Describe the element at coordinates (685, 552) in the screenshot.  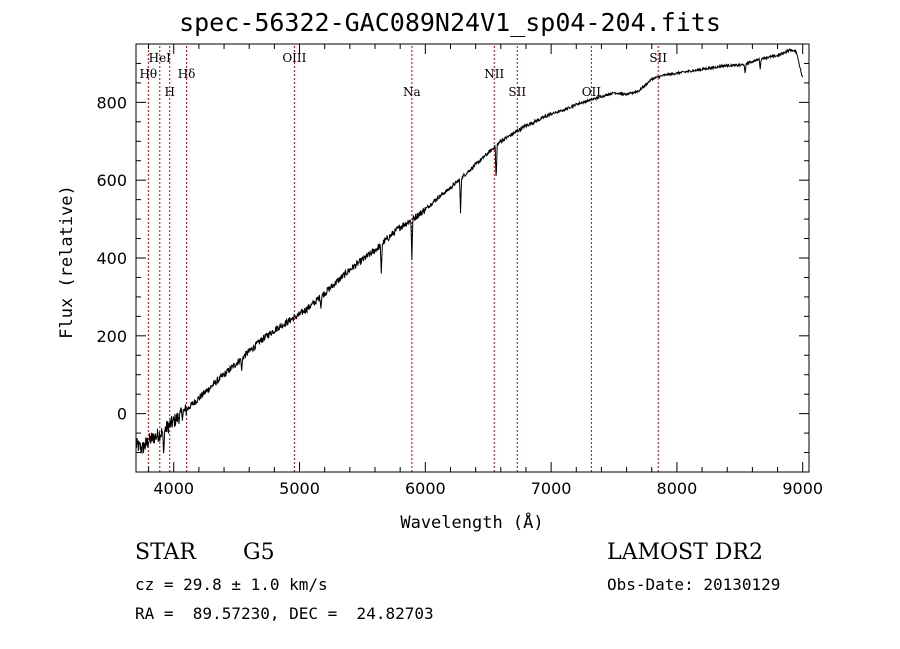
I see `survey-name: LAMOST DR2` at that location.